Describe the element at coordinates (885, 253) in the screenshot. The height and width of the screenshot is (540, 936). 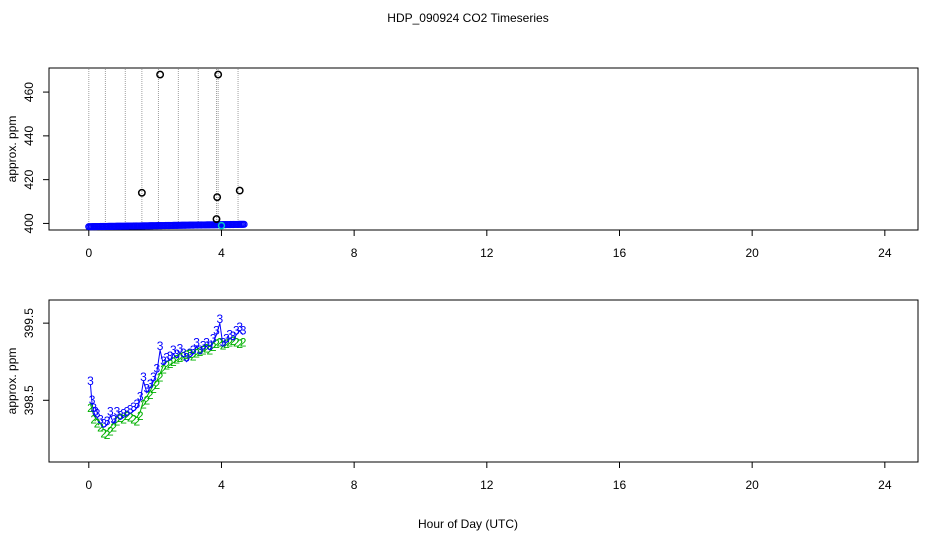
I see `top-x-tick-label: 24` at that location.